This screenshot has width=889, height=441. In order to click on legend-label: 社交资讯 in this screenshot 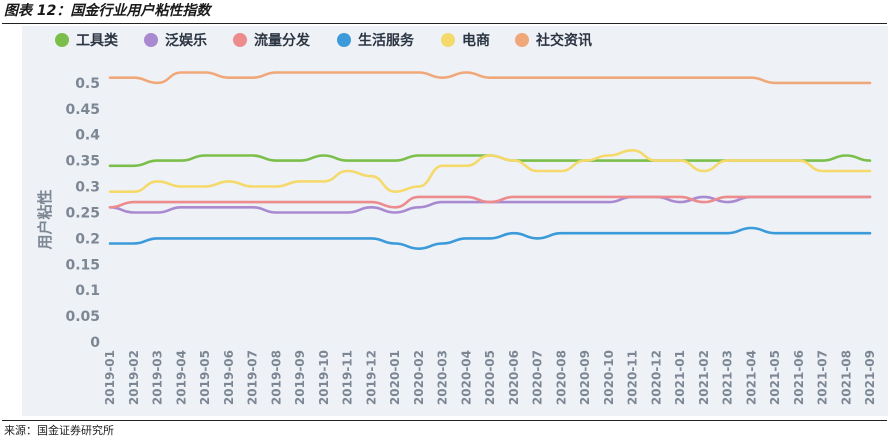, I will do `click(563, 40)`.